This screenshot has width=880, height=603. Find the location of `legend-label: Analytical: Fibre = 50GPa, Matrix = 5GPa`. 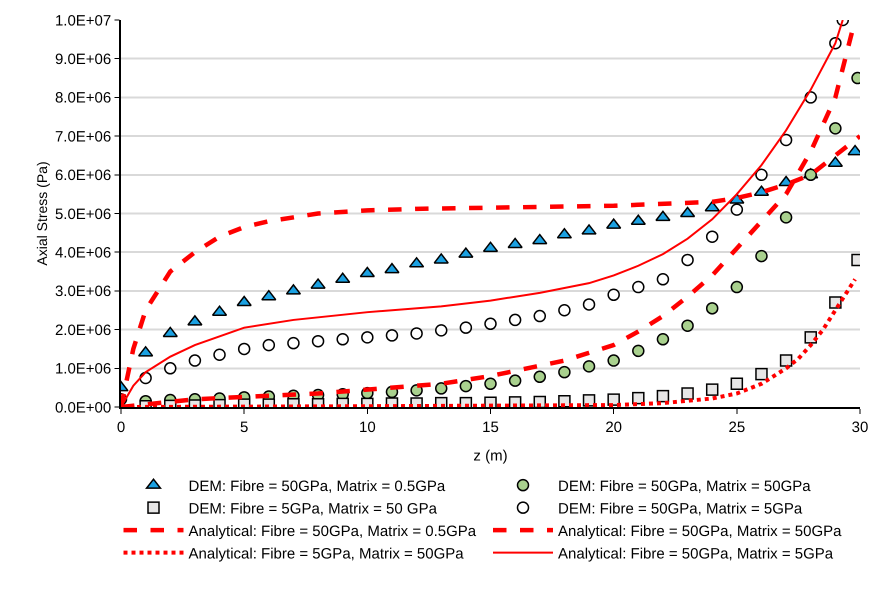

legend-label: Analytical: Fibre = 50GPa, Matrix = 5GPa is located at coordinates (696, 554).